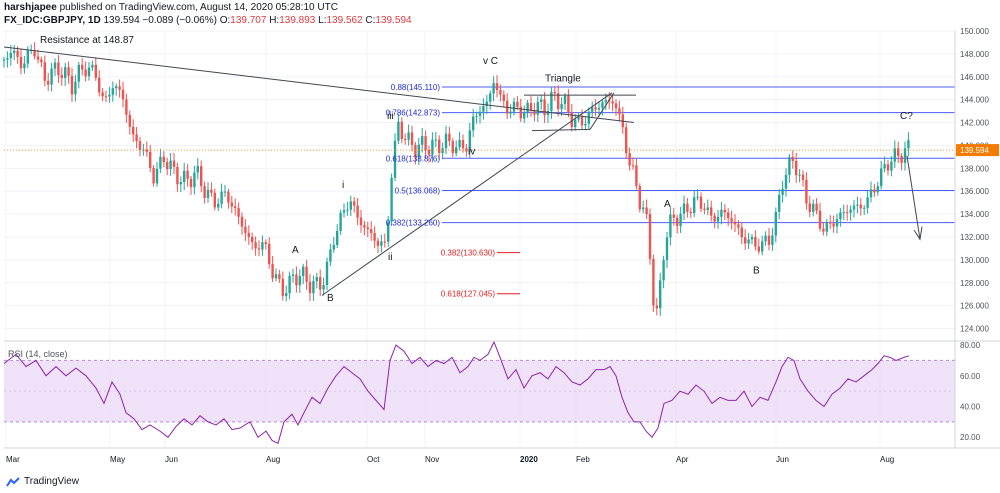 This screenshot has width=1000, height=493. I want to click on close-value: 139.594, so click(393, 20).